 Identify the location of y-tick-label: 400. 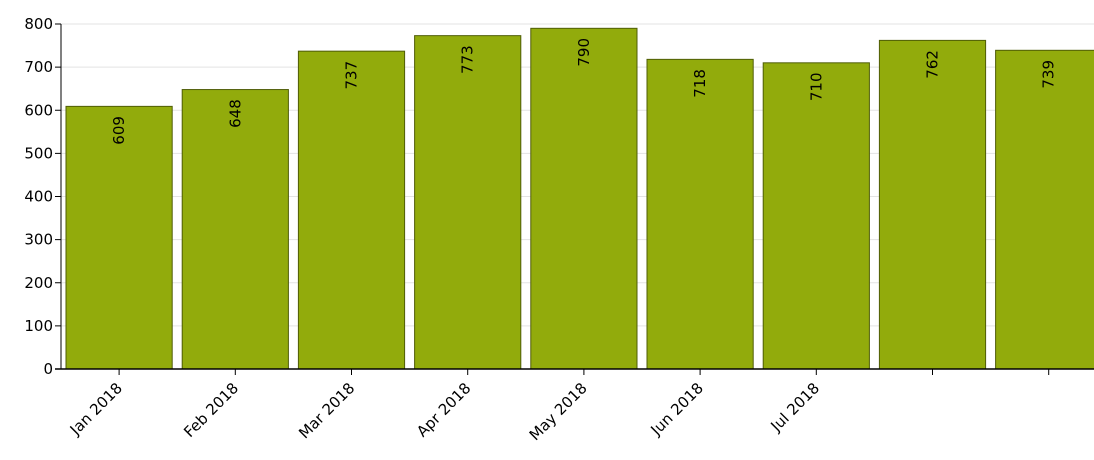
(38, 197).